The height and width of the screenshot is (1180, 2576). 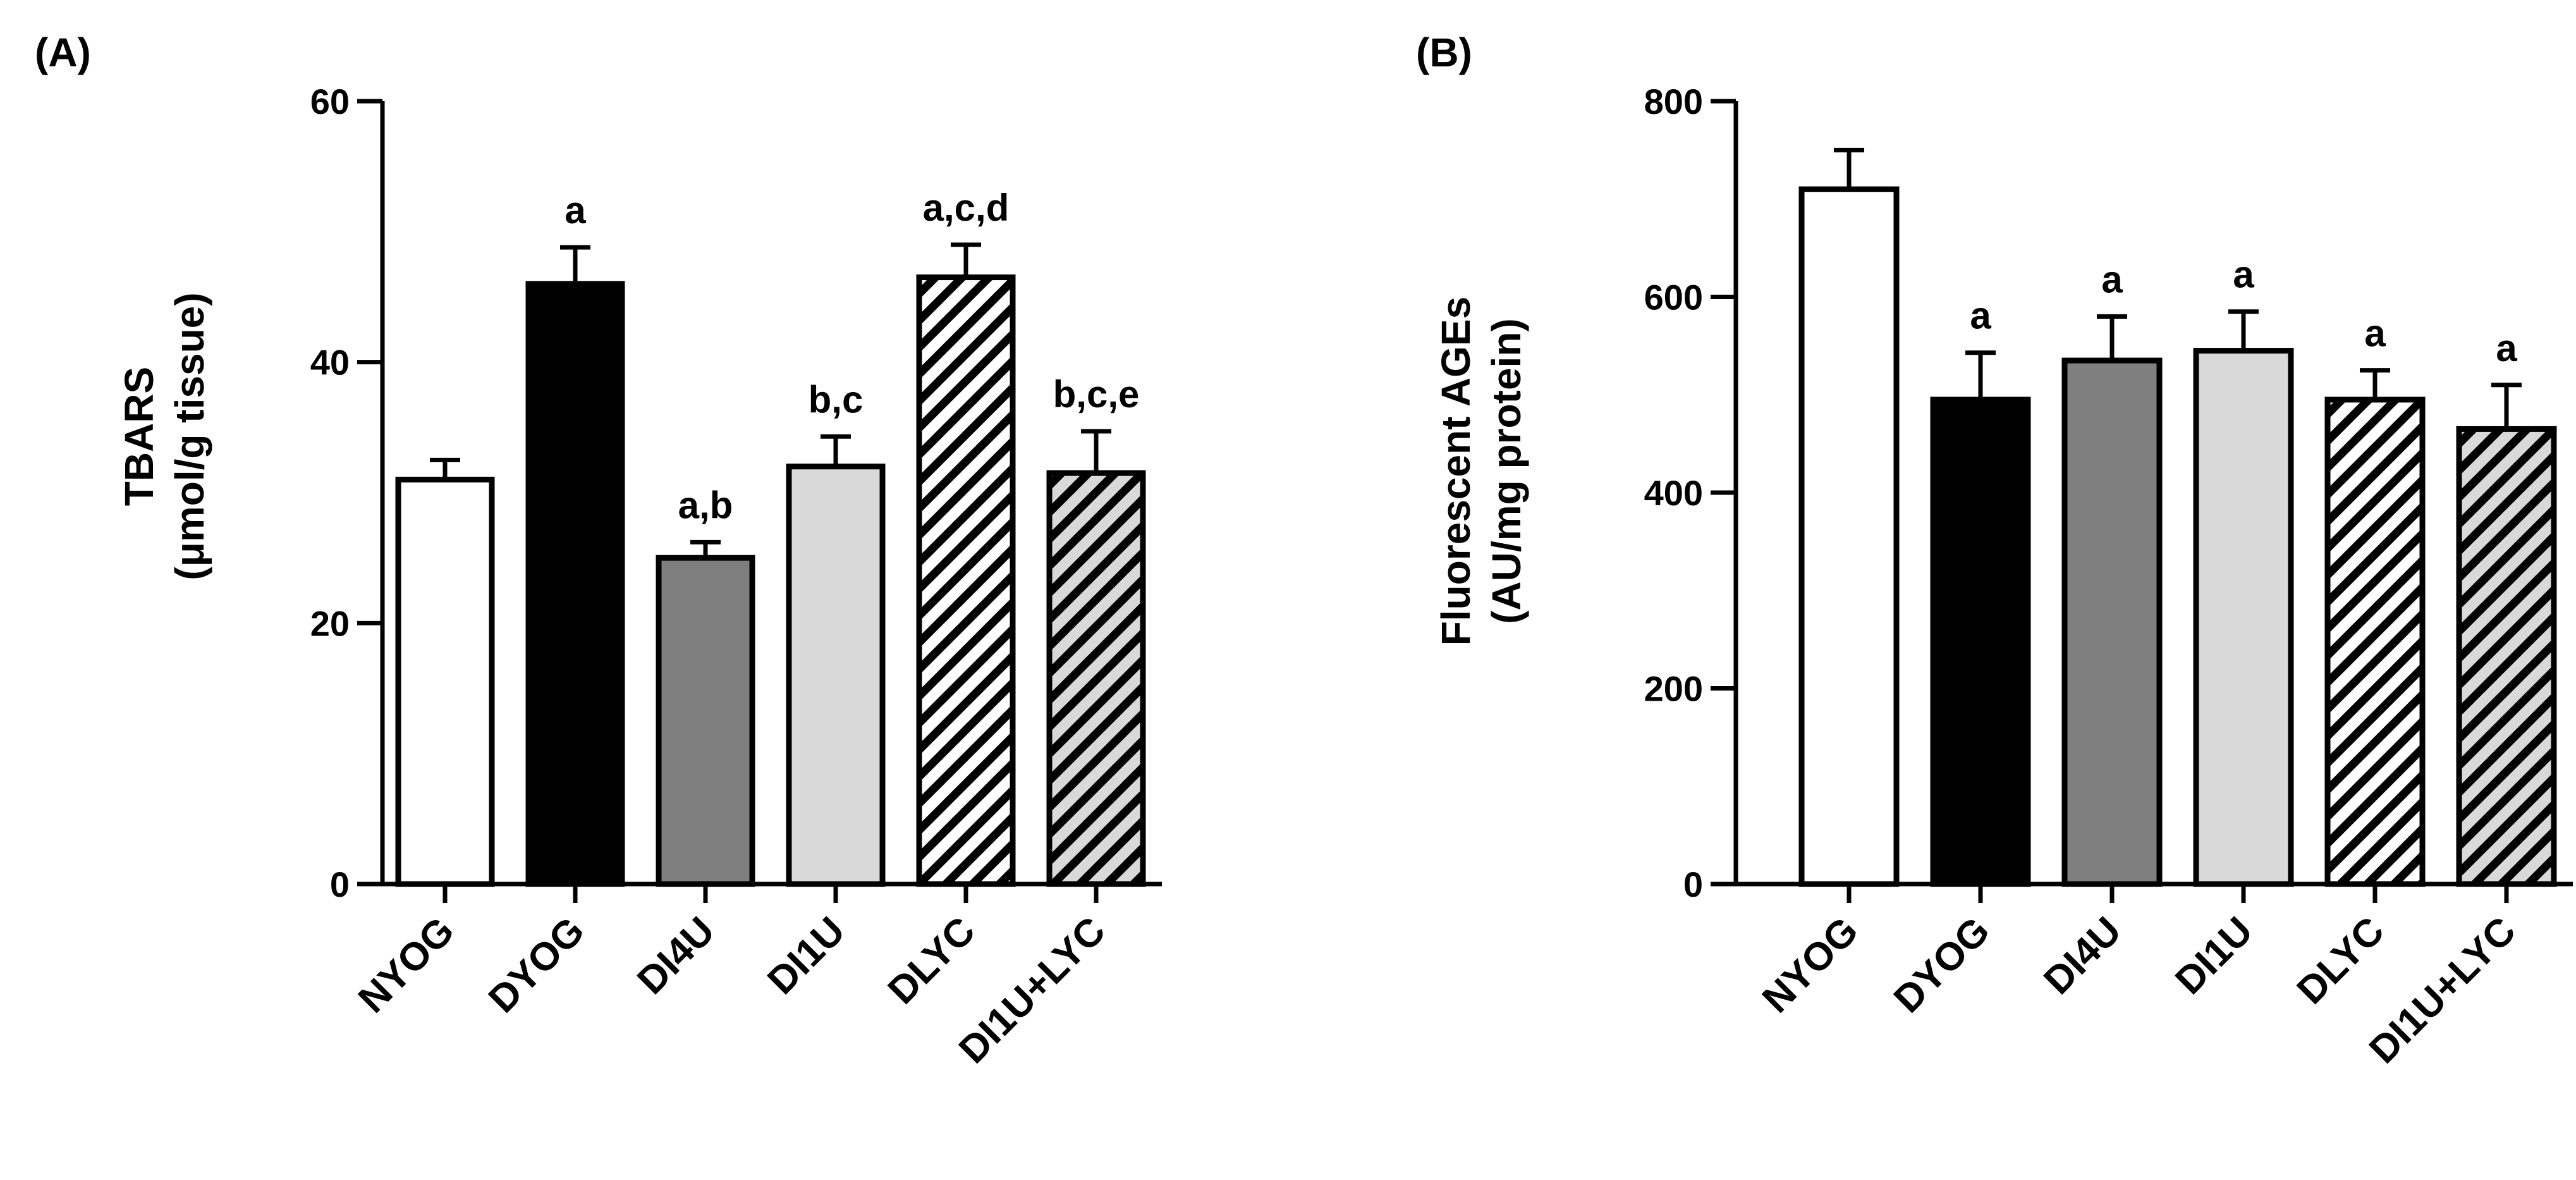 I want to click on panel-b-y-tick-label: 600, so click(x=1673, y=298).